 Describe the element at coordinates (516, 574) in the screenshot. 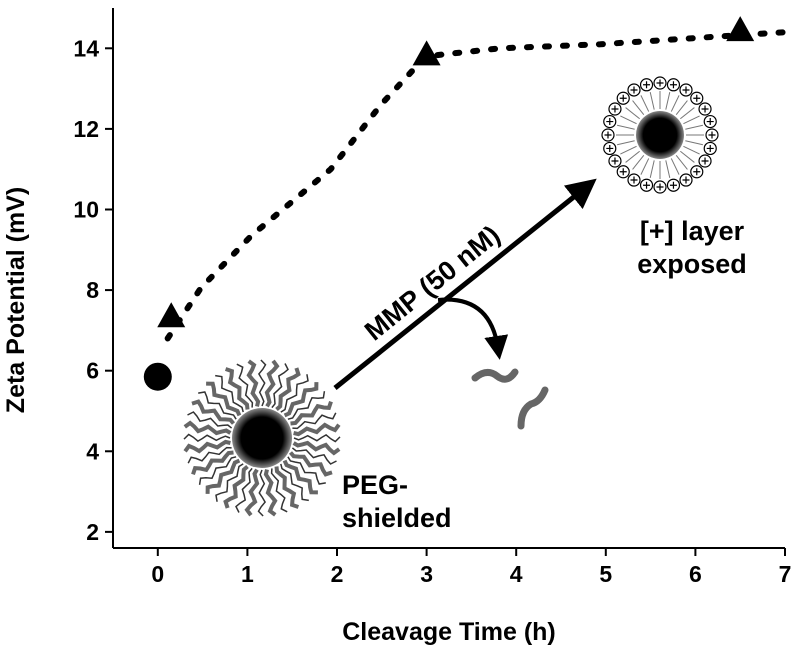

I see `x-tick-label: 4` at that location.